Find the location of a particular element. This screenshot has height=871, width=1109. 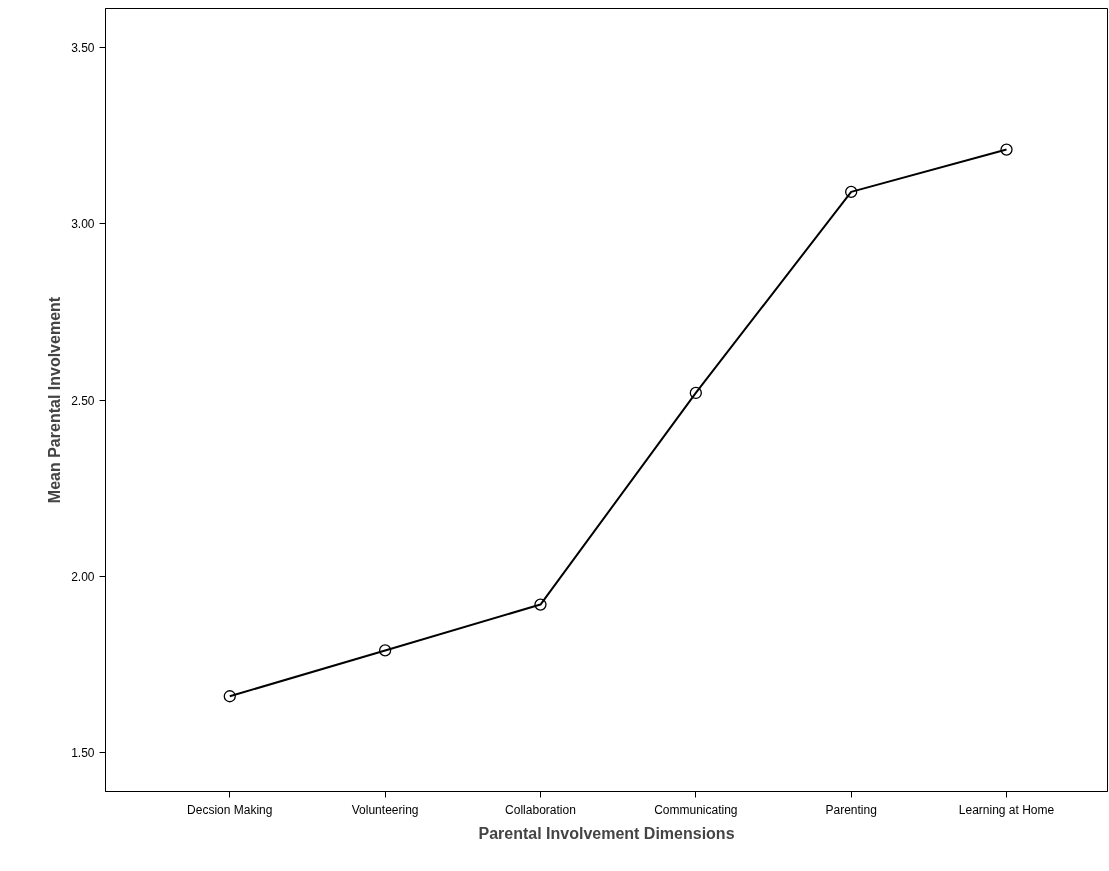

x-tick-label: Communicating is located at coordinates (696, 809).